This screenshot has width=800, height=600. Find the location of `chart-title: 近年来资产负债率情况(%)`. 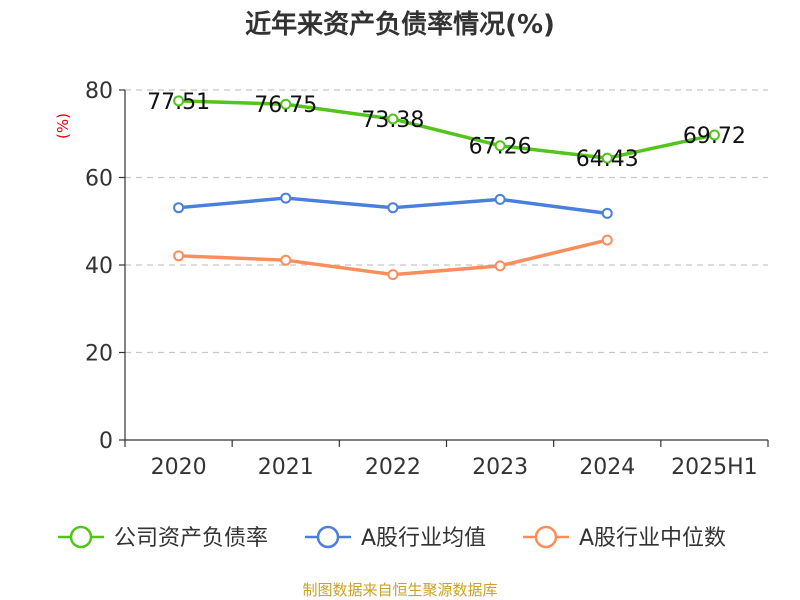

chart-title: 近年来资产负债率情况(%) is located at coordinates (400, 24).